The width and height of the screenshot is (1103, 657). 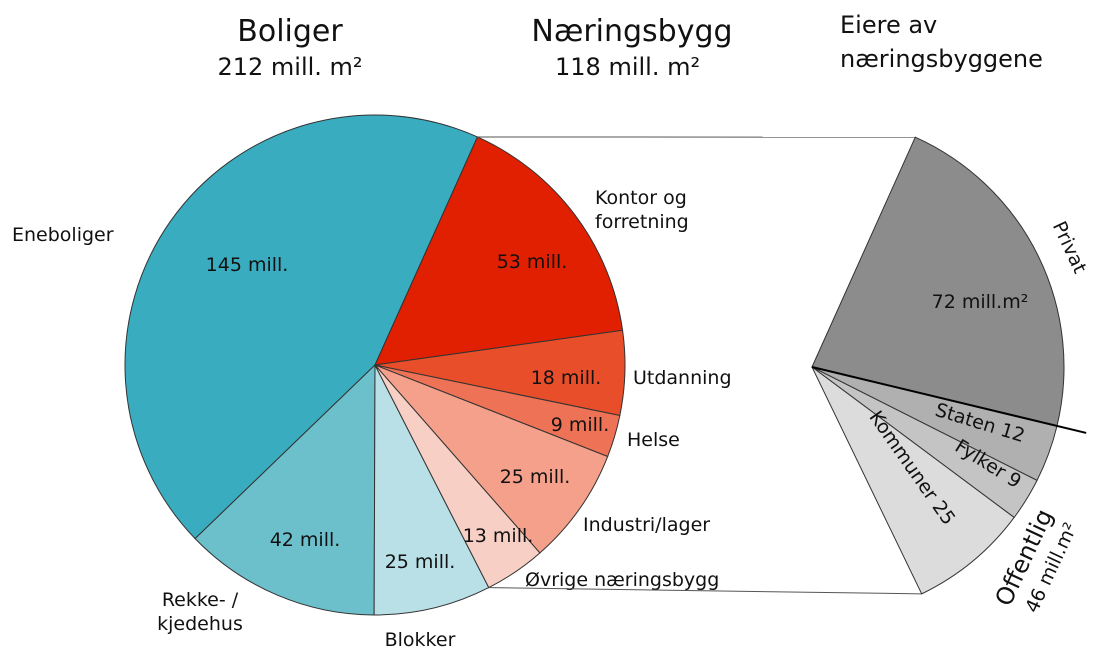 I want to click on category-label: Helse, so click(x=653, y=440).